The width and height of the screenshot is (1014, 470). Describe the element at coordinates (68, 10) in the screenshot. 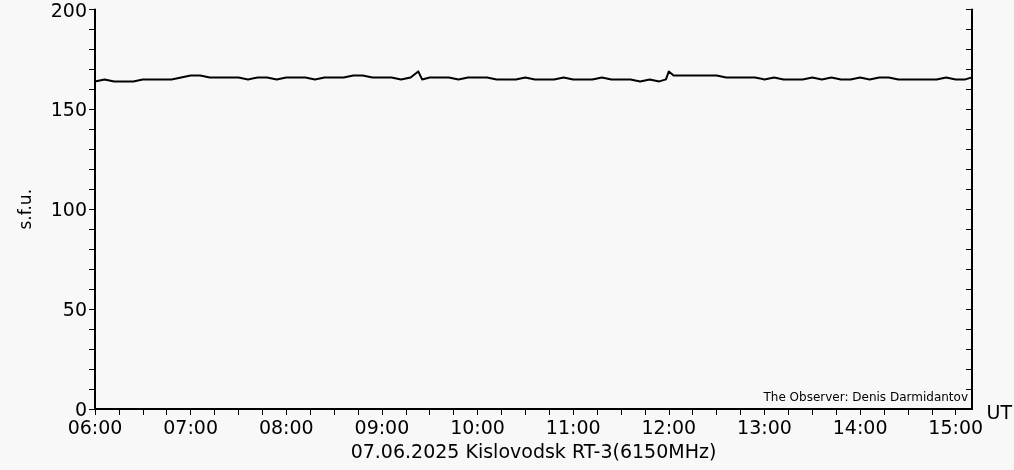

I see `y-tick-label: 200` at that location.